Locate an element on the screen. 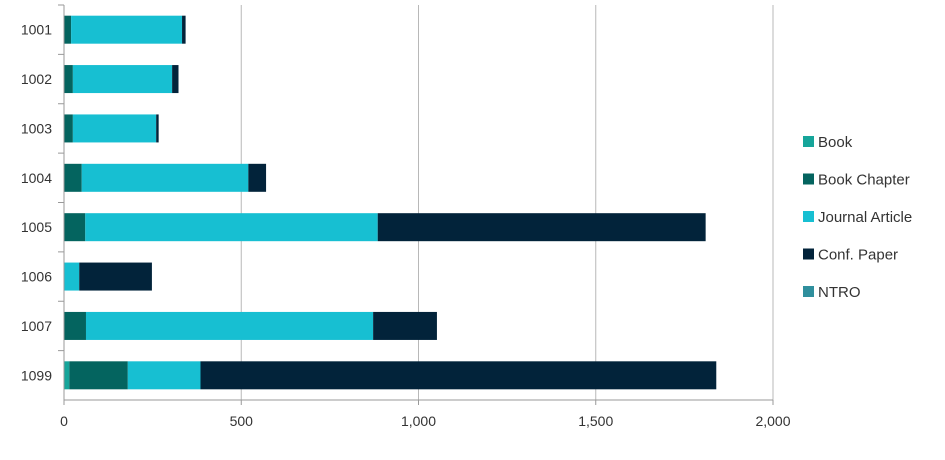 The height and width of the screenshot is (460, 945). y-tick-label-1006: 1006 is located at coordinates (36, 277).